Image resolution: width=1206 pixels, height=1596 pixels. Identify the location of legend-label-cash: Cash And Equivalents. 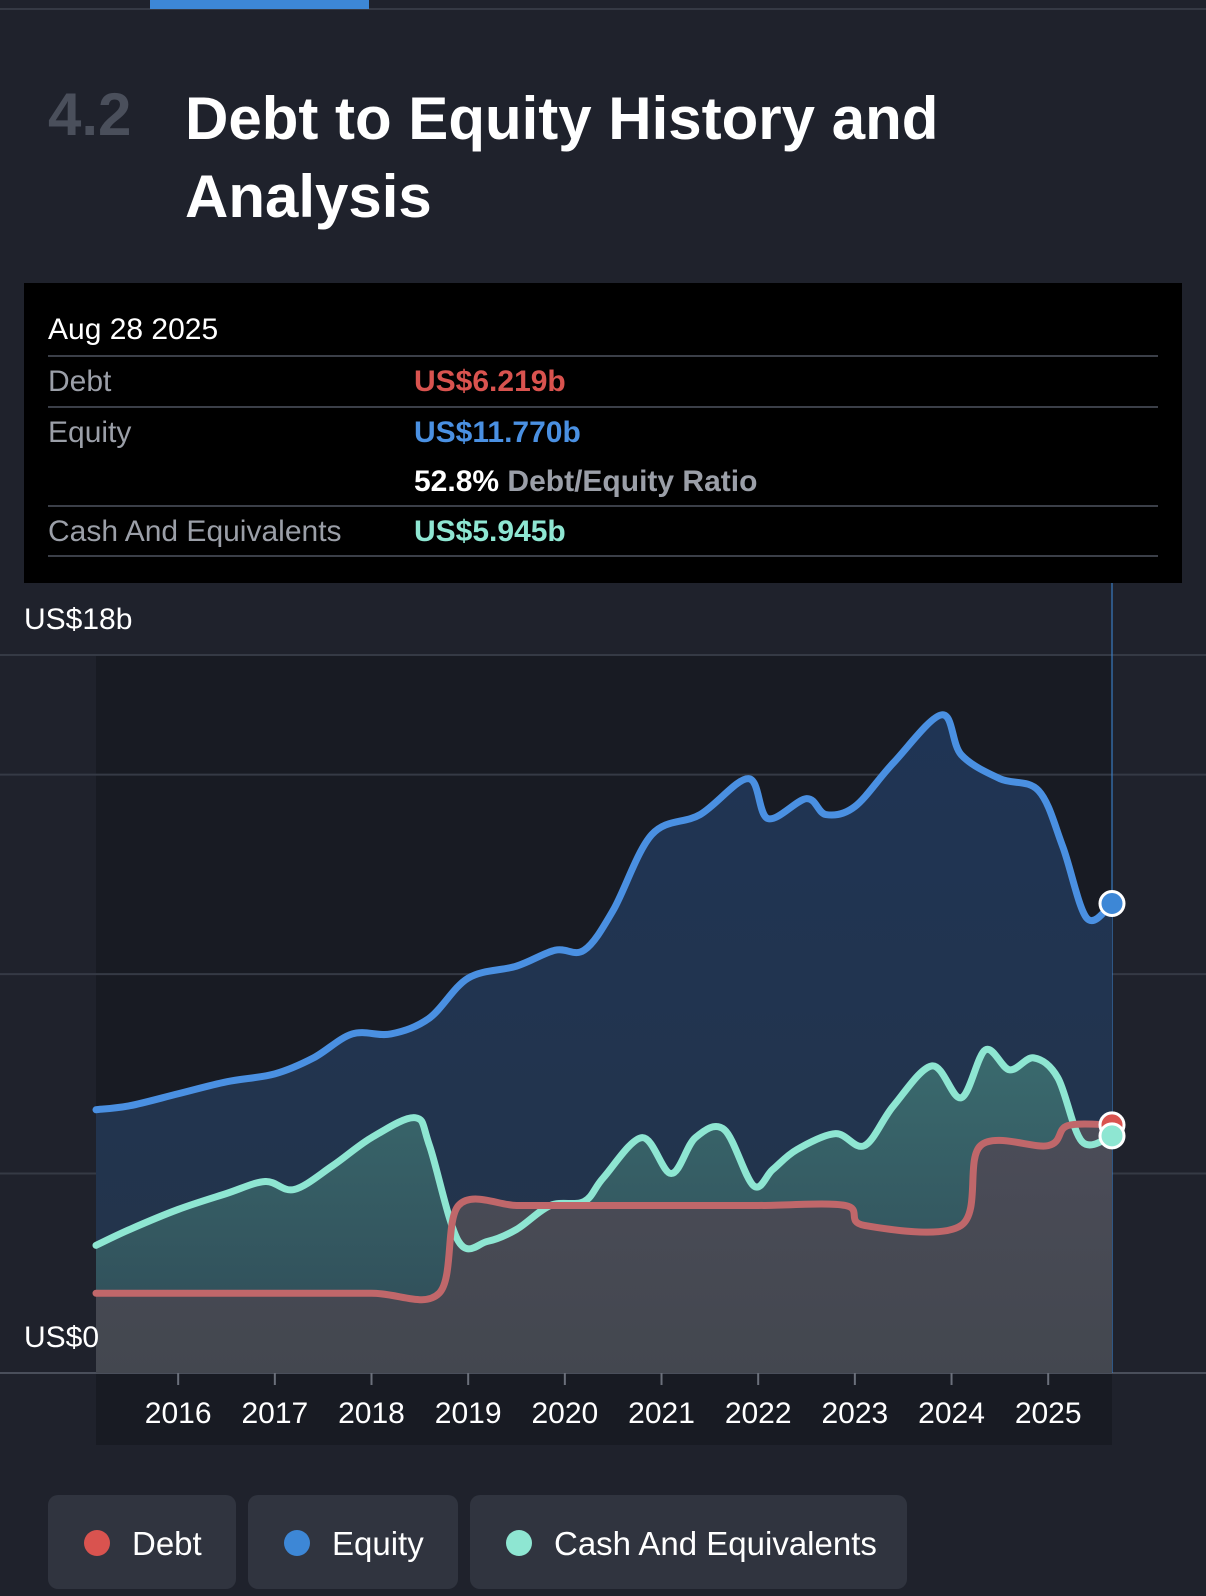
(715, 1543).